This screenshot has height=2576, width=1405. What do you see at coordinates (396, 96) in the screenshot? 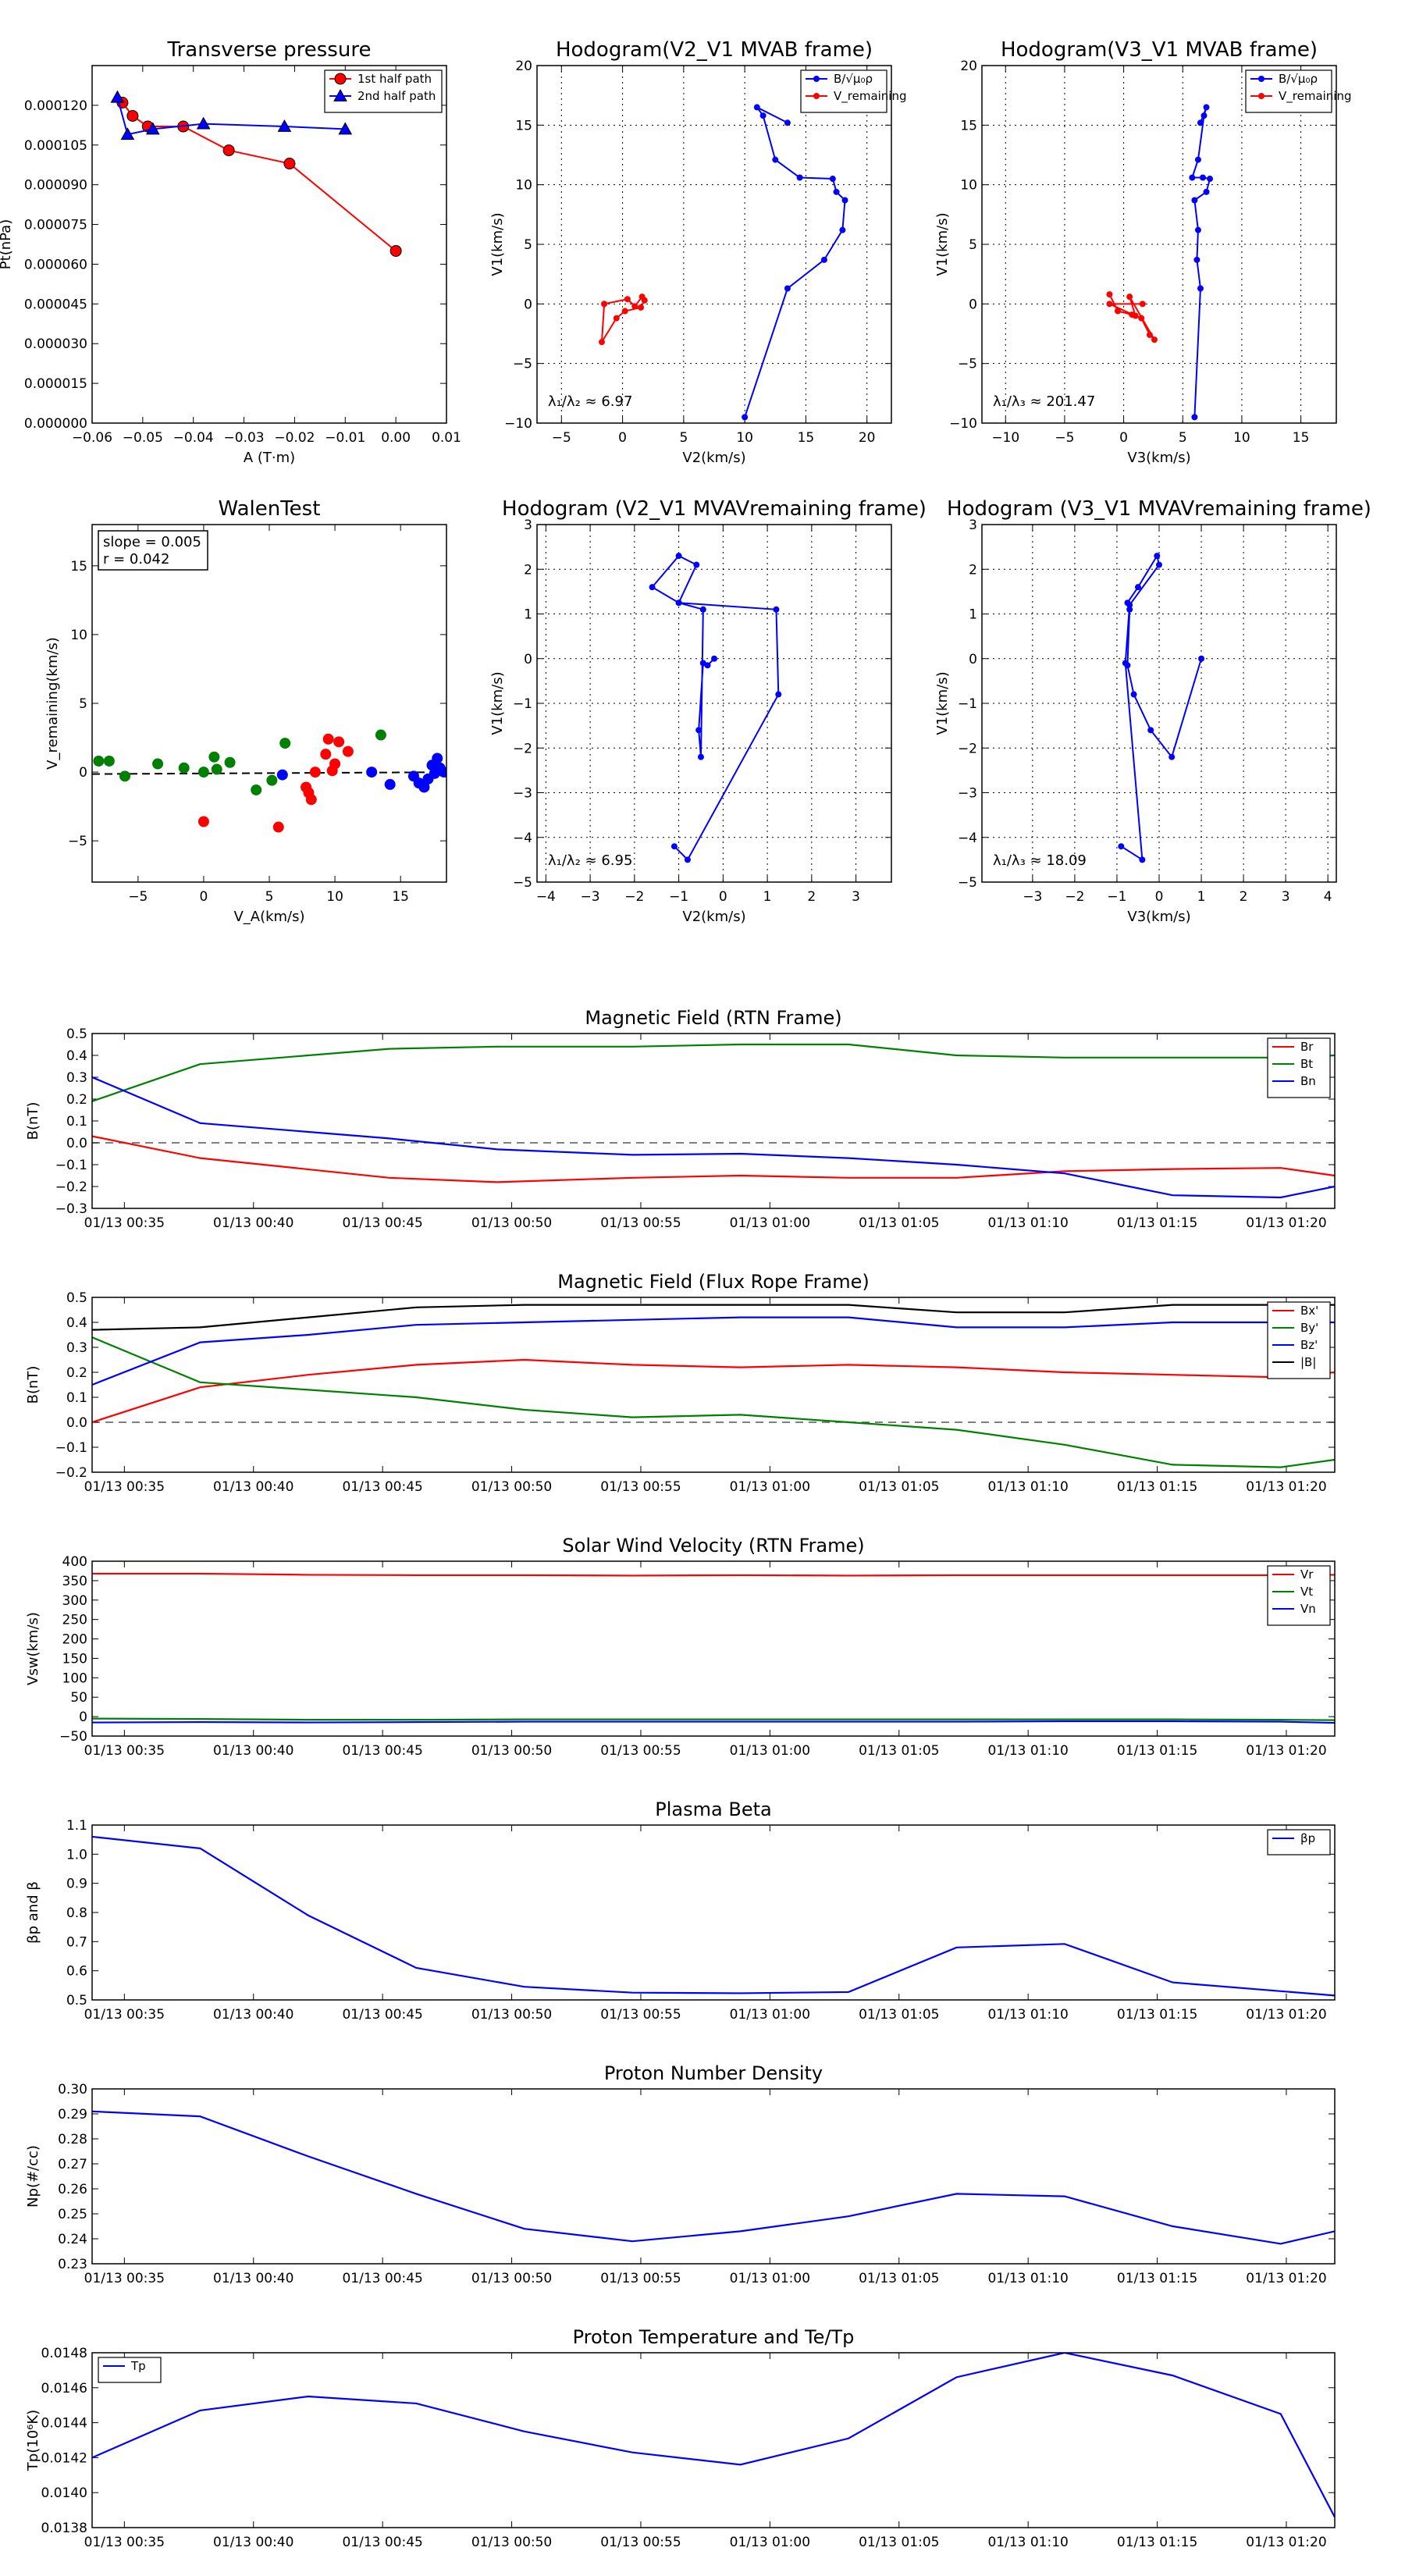
I see `legend-label: 2nd half path` at bounding box center [396, 96].